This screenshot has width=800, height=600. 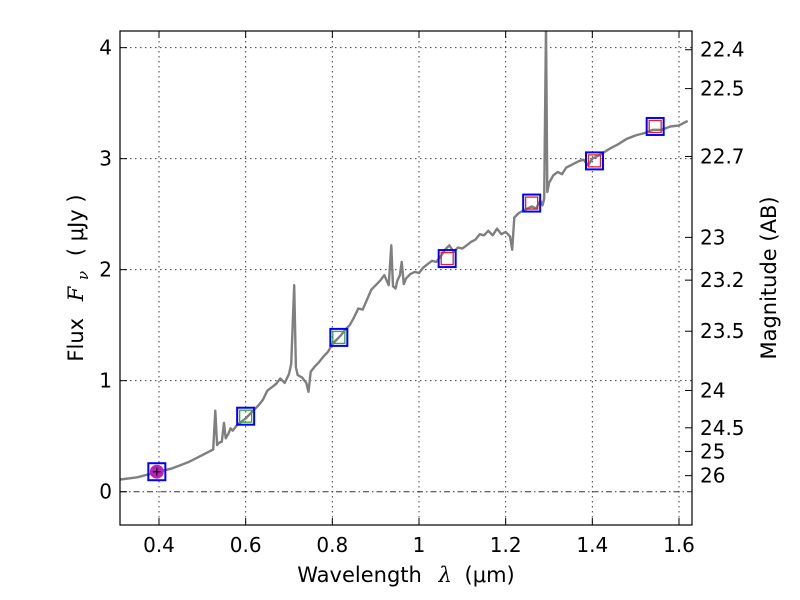 I want to click on mag-tick-label: 24, so click(x=712, y=390).